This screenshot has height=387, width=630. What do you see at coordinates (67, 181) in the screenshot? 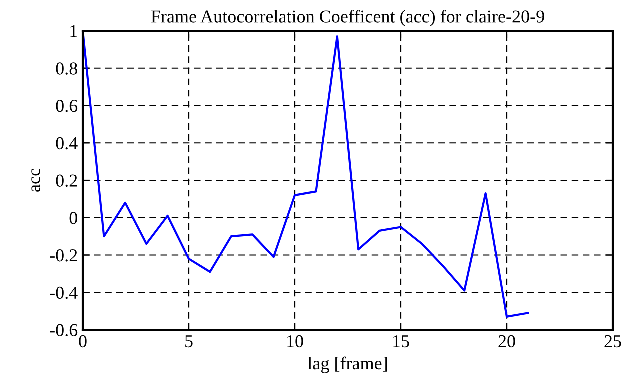
I see `y-tick-label: 0.2` at bounding box center [67, 181].